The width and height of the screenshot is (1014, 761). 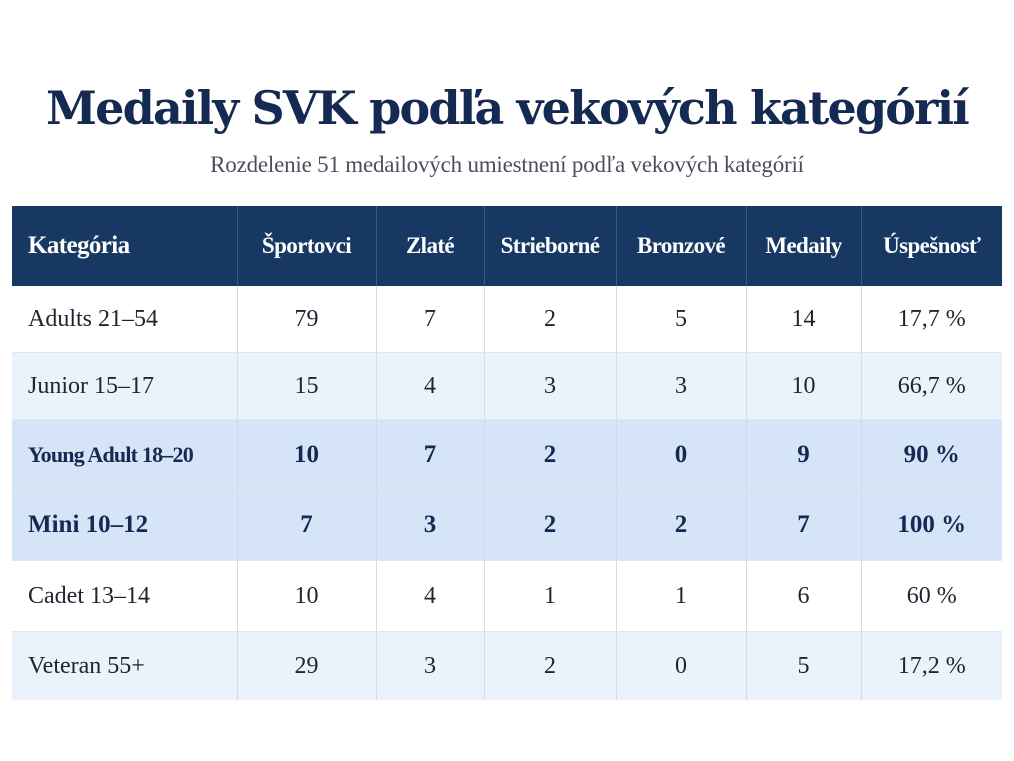 I want to click on cell-success: 60 %, so click(x=931, y=596).